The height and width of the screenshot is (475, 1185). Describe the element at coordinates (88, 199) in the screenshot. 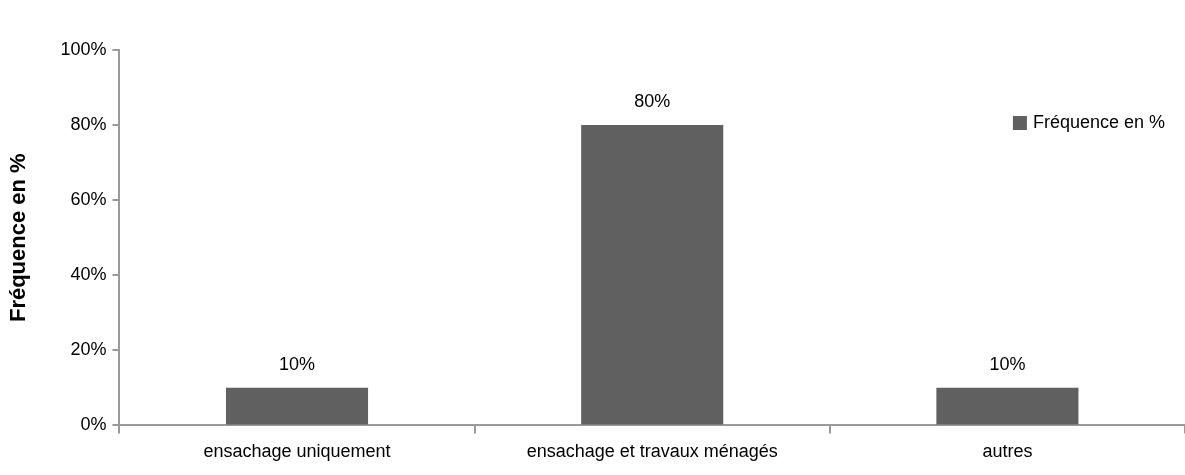

I see `y-tick-label: 60%` at that location.